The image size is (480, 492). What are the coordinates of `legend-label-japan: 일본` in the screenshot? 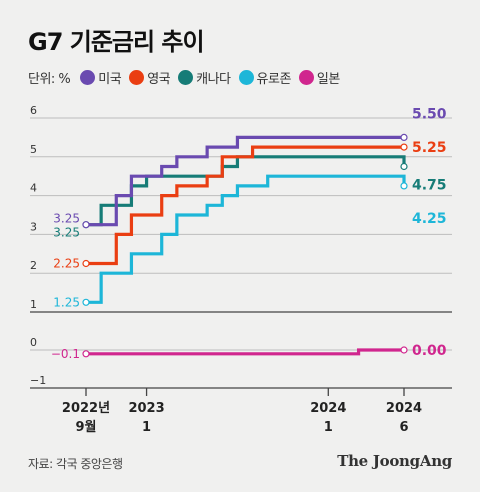 It's located at (328, 79).